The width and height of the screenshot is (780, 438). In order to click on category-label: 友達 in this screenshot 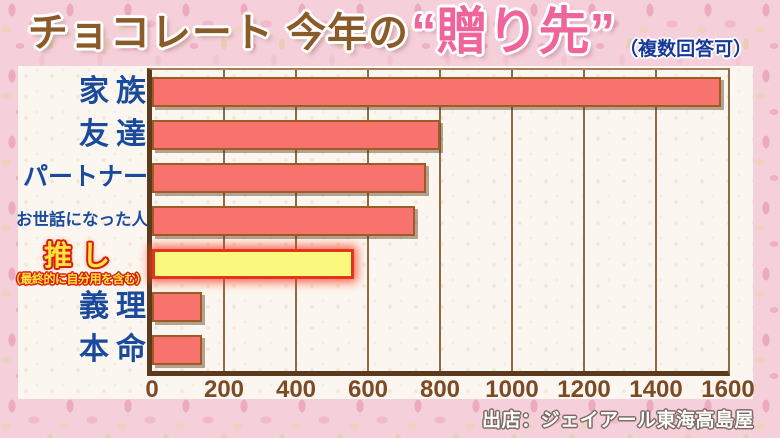, I will do `click(116, 134)`.